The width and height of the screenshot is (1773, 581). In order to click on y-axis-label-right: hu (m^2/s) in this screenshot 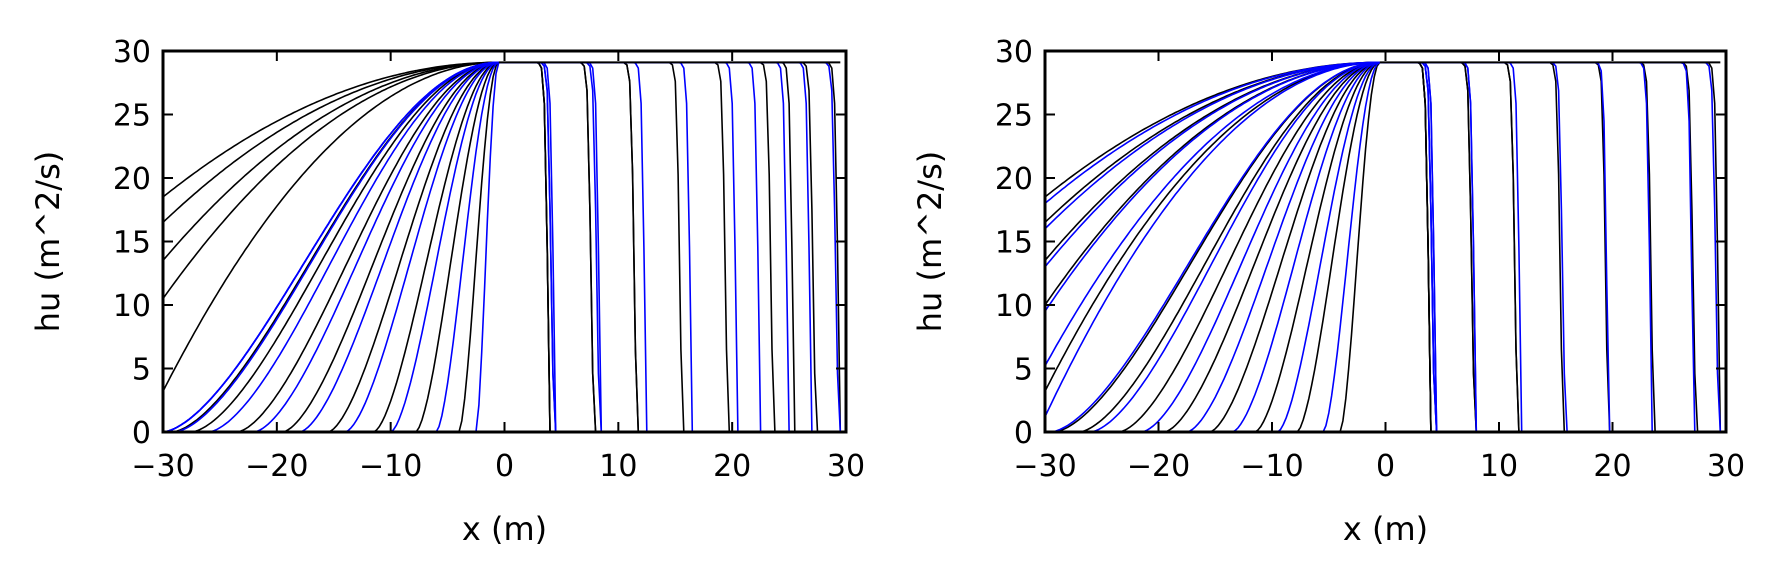, I will do `click(930, 242)`.